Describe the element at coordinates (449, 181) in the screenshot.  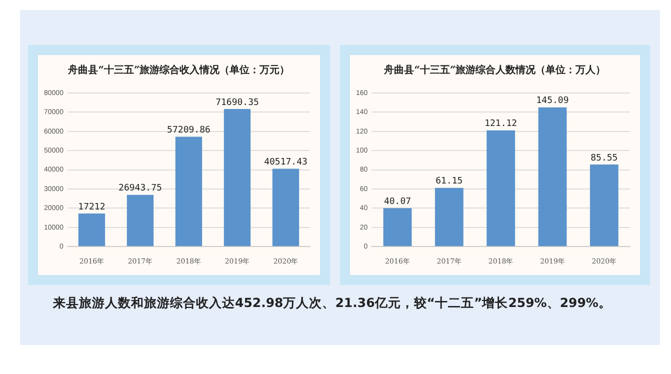
I see `data-label: 61.15` at that location.